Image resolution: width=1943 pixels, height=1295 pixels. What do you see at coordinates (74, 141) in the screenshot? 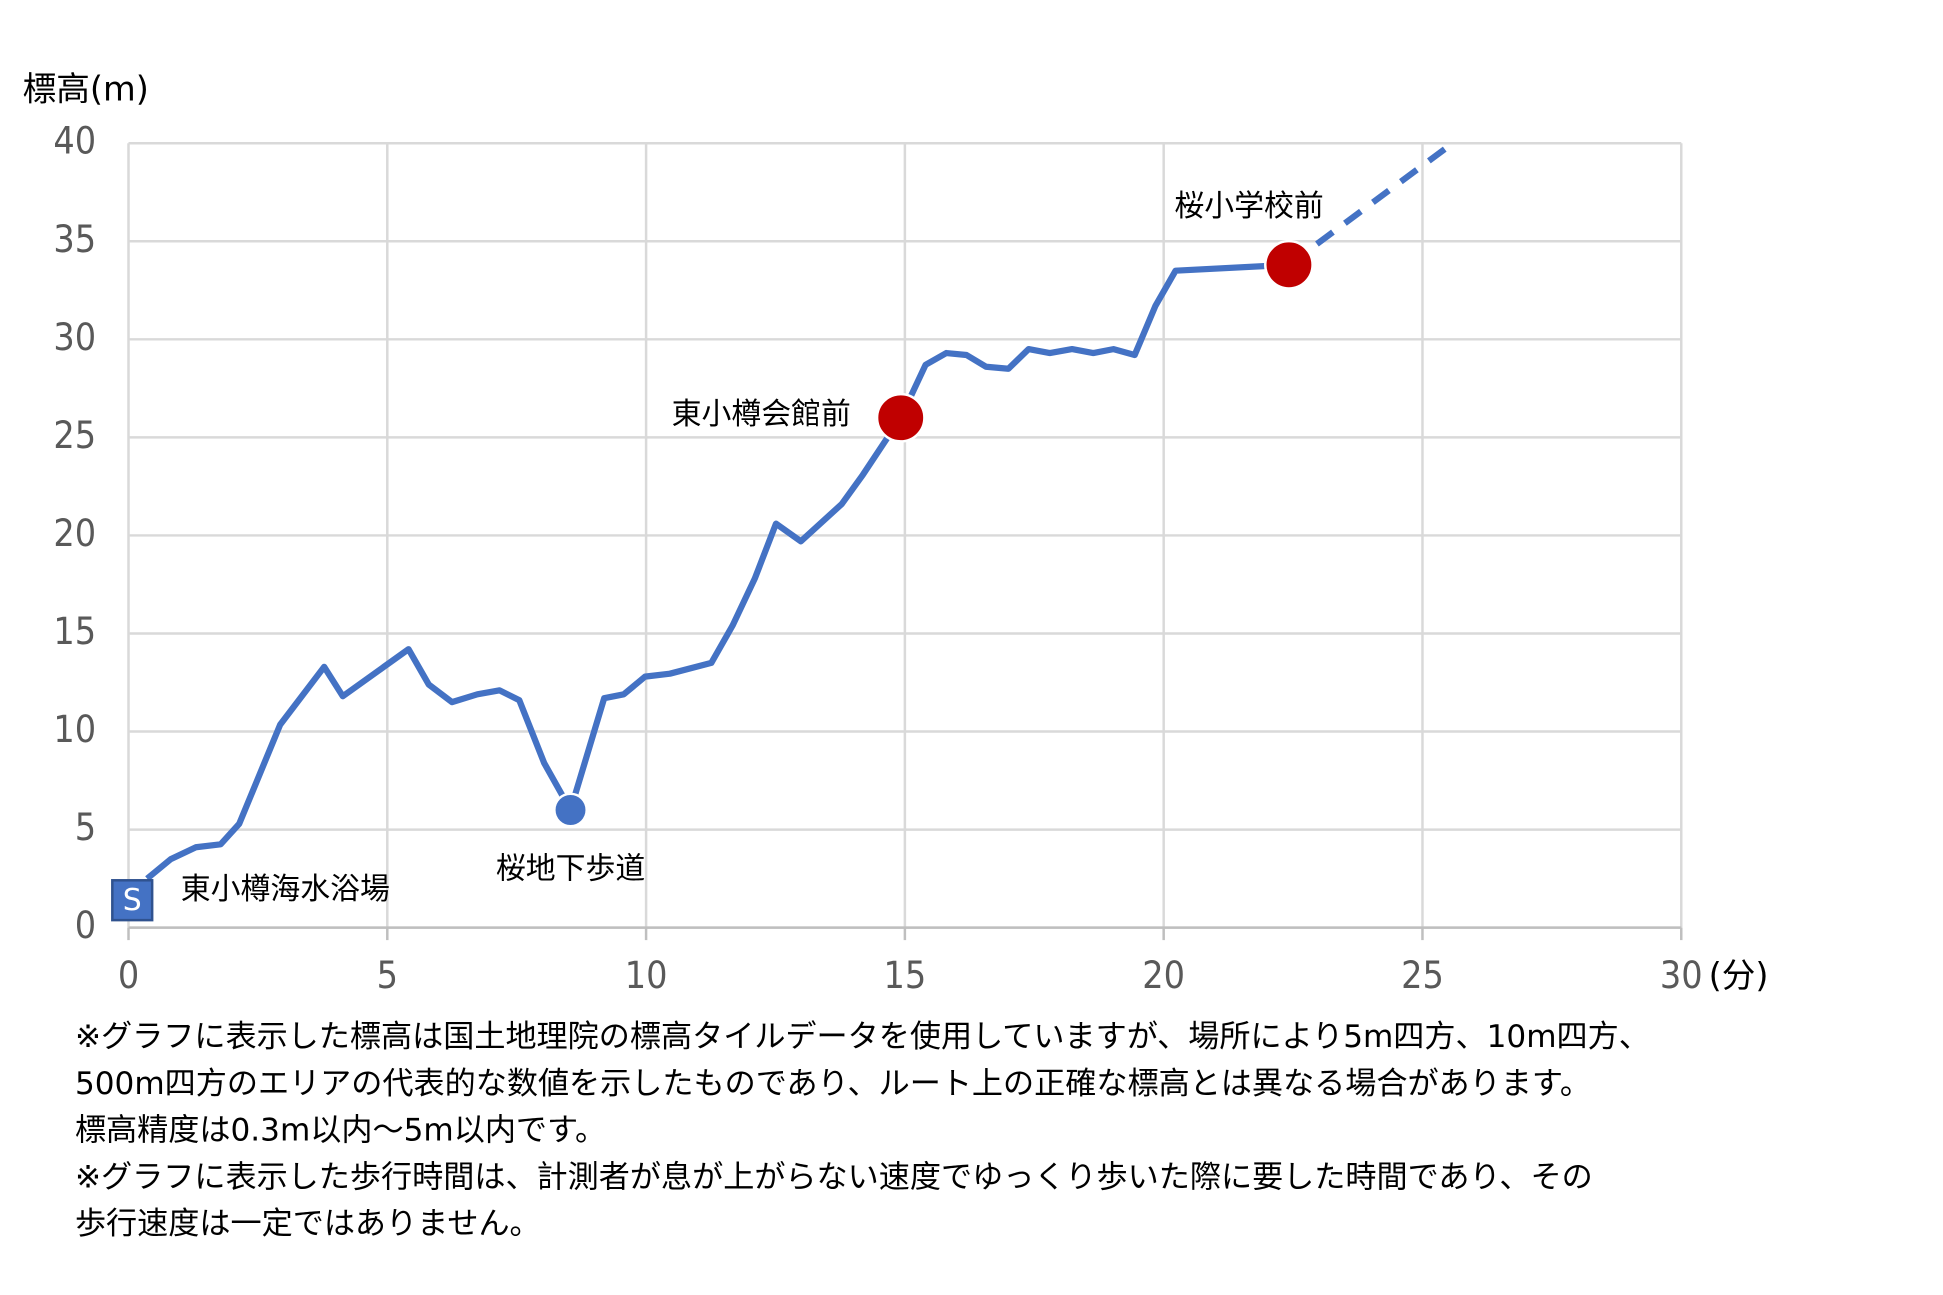
I see `y-tick-label: 40` at bounding box center [74, 141].